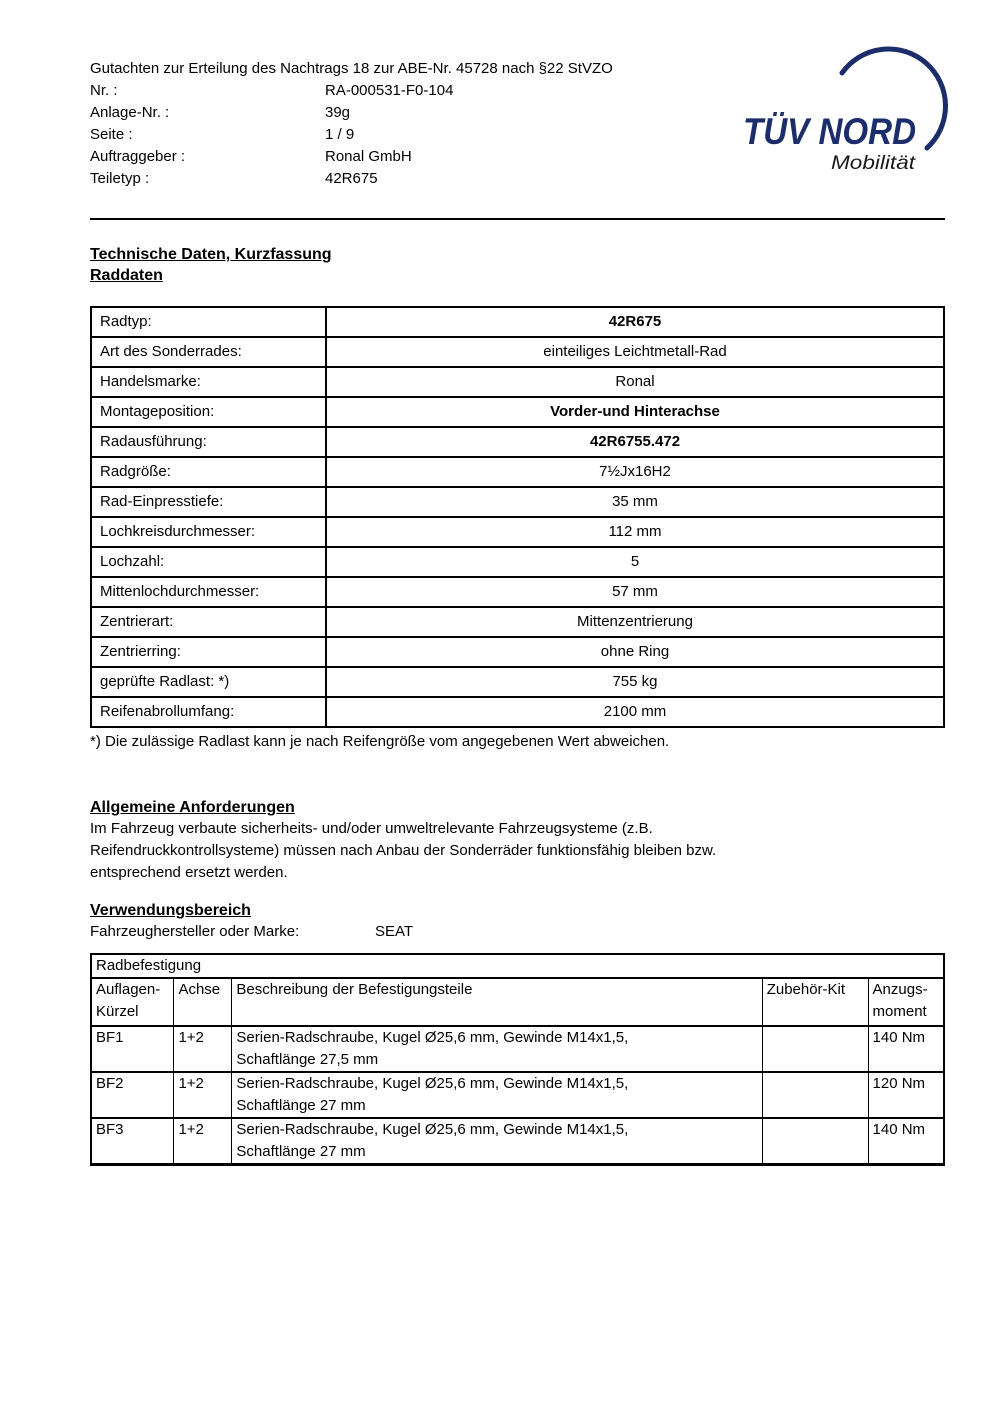 This screenshot has height=1404, width=993. What do you see at coordinates (517, 932) in the screenshot?
I see `hersteller-row: Fahrzeughersteller oder Marke: SEAT` at bounding box center [517, 932].